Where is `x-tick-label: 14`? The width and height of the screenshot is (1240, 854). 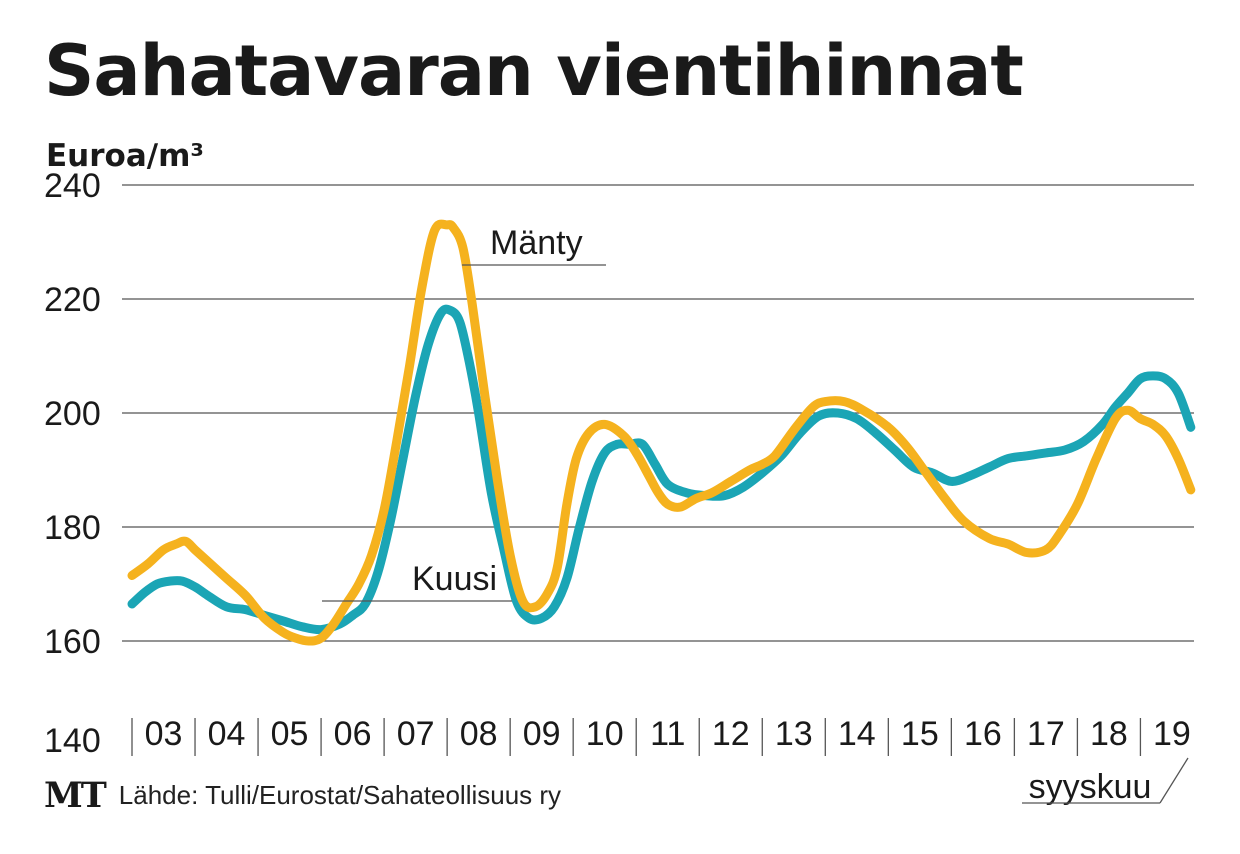 x-tick-label: 14 is located at coordinates (857, 734).